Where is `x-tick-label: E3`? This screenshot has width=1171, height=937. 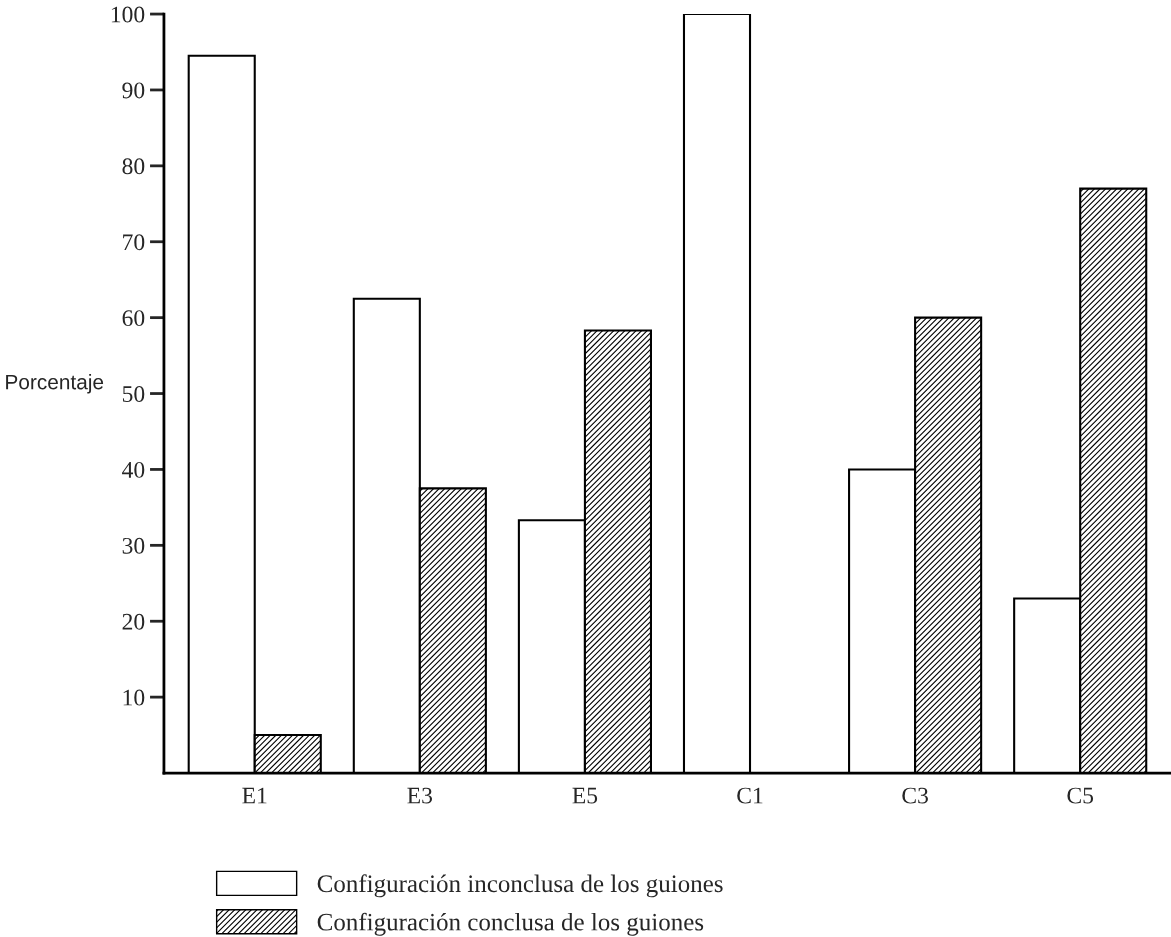
x-tick-label: E3 is located at coordinates (420, 795).